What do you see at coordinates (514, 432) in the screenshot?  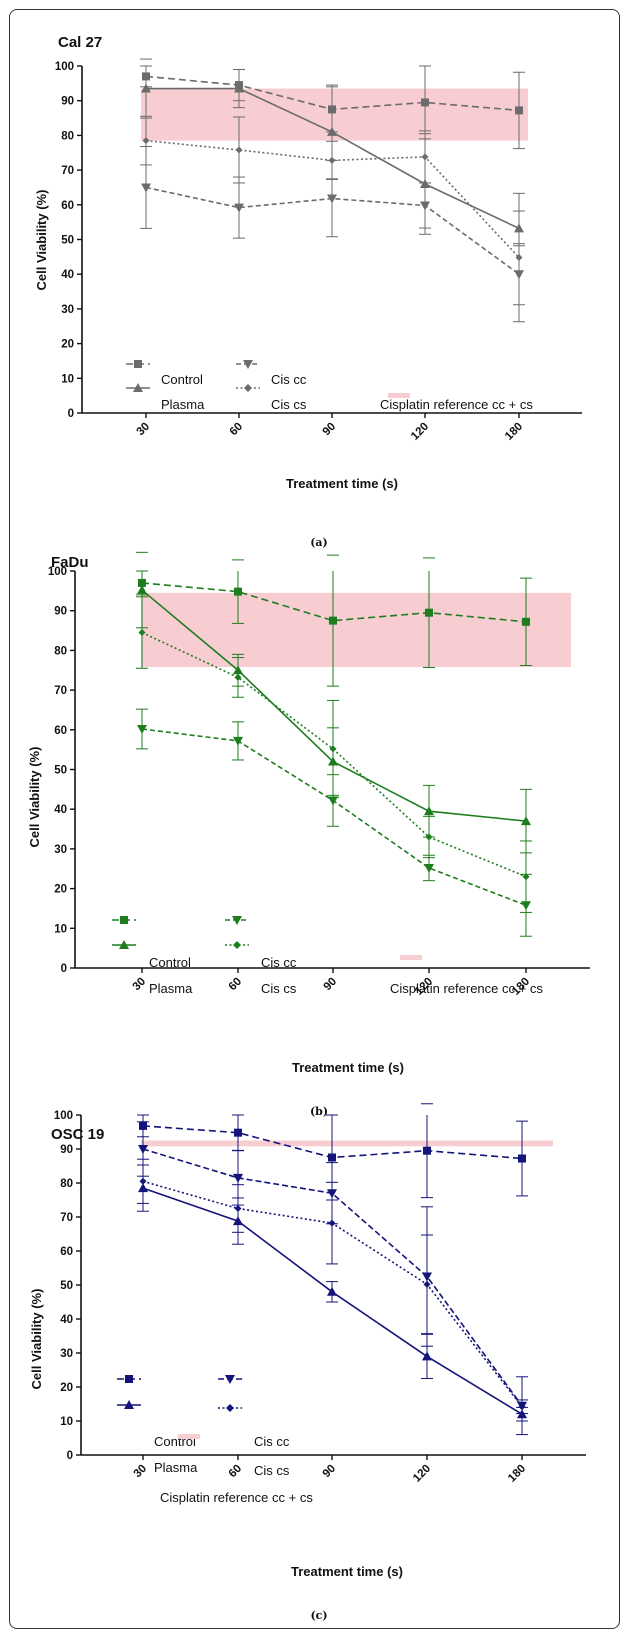 I see `x-tick-label: 180` at bounding box center [514, 432].